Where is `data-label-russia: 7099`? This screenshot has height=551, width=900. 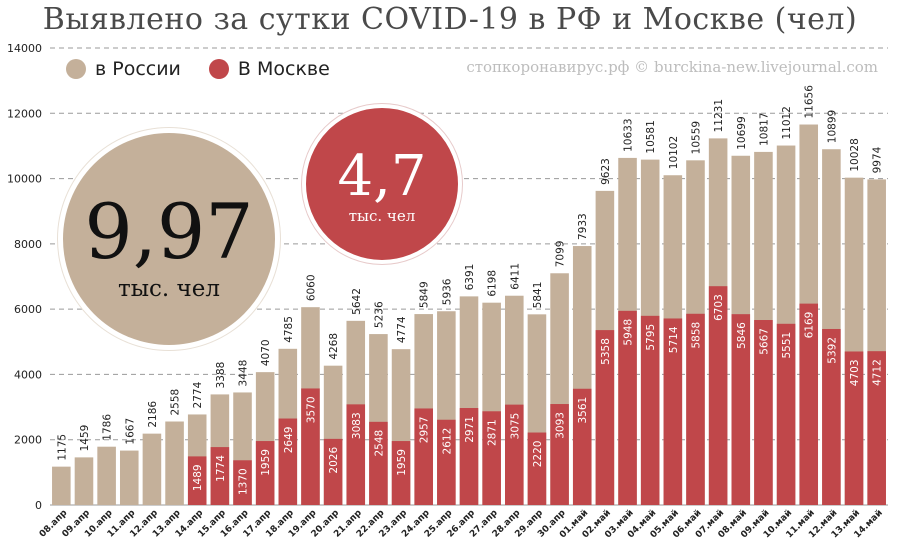
data-label-russia: 7099 is located at coordinates (561, 254).